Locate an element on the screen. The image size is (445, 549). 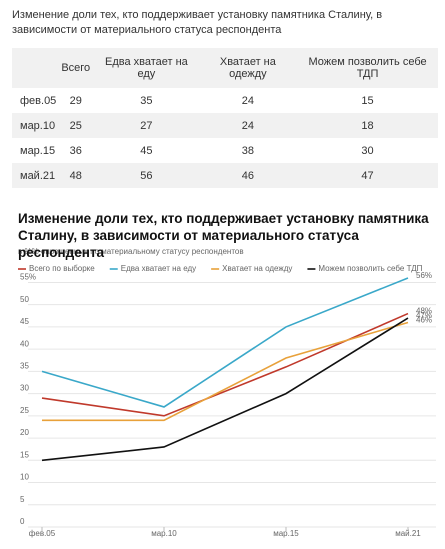
legend-label: Можем позволить себе ТДП is located at coordinates (370, 268).